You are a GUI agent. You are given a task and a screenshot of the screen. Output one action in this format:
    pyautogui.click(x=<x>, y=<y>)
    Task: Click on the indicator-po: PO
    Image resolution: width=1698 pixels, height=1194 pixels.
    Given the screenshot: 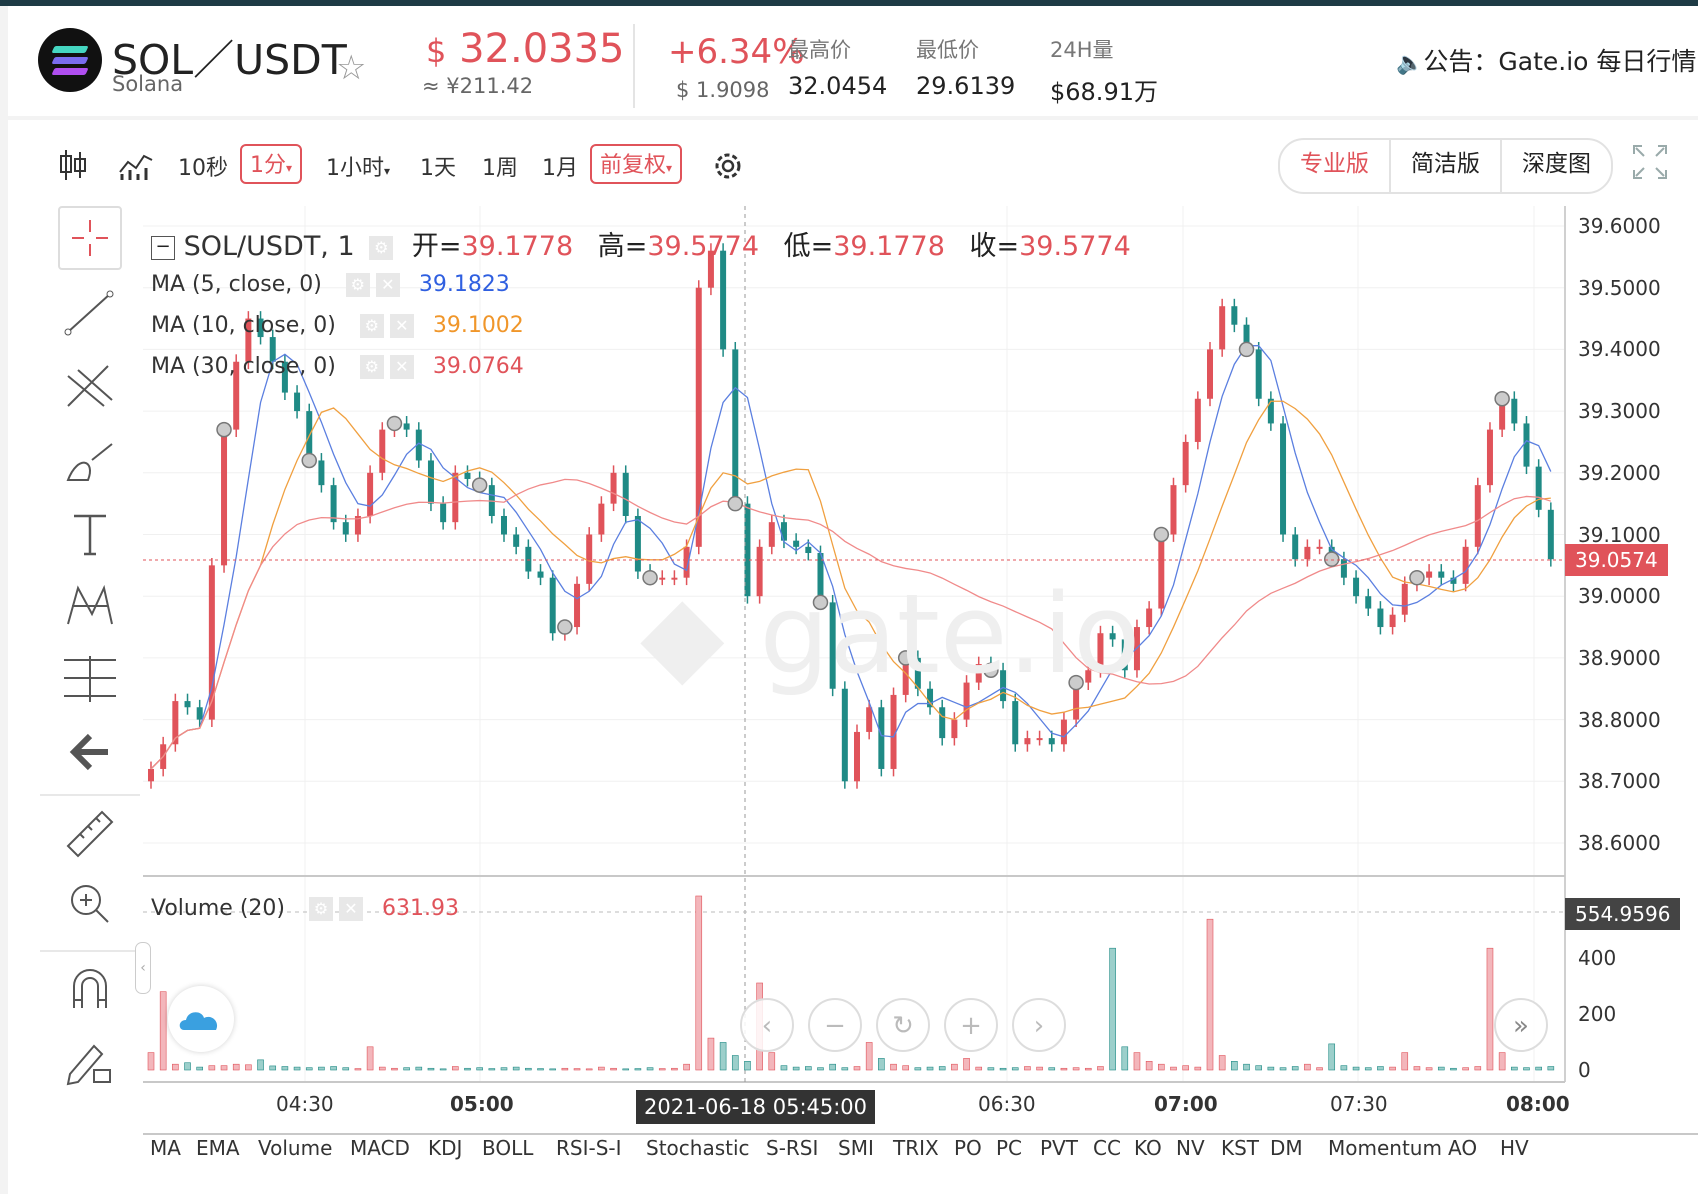 What is the action you would take?
    pyautogui.click(x=968, y=1148)
    